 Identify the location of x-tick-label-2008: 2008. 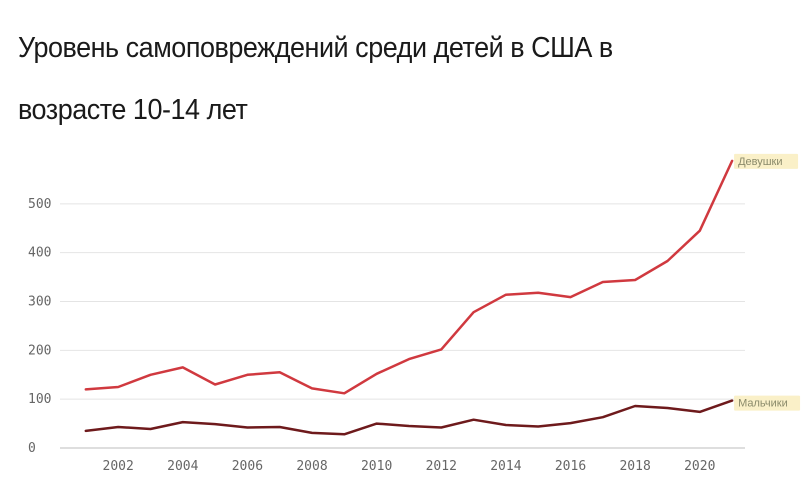
(311, 466).